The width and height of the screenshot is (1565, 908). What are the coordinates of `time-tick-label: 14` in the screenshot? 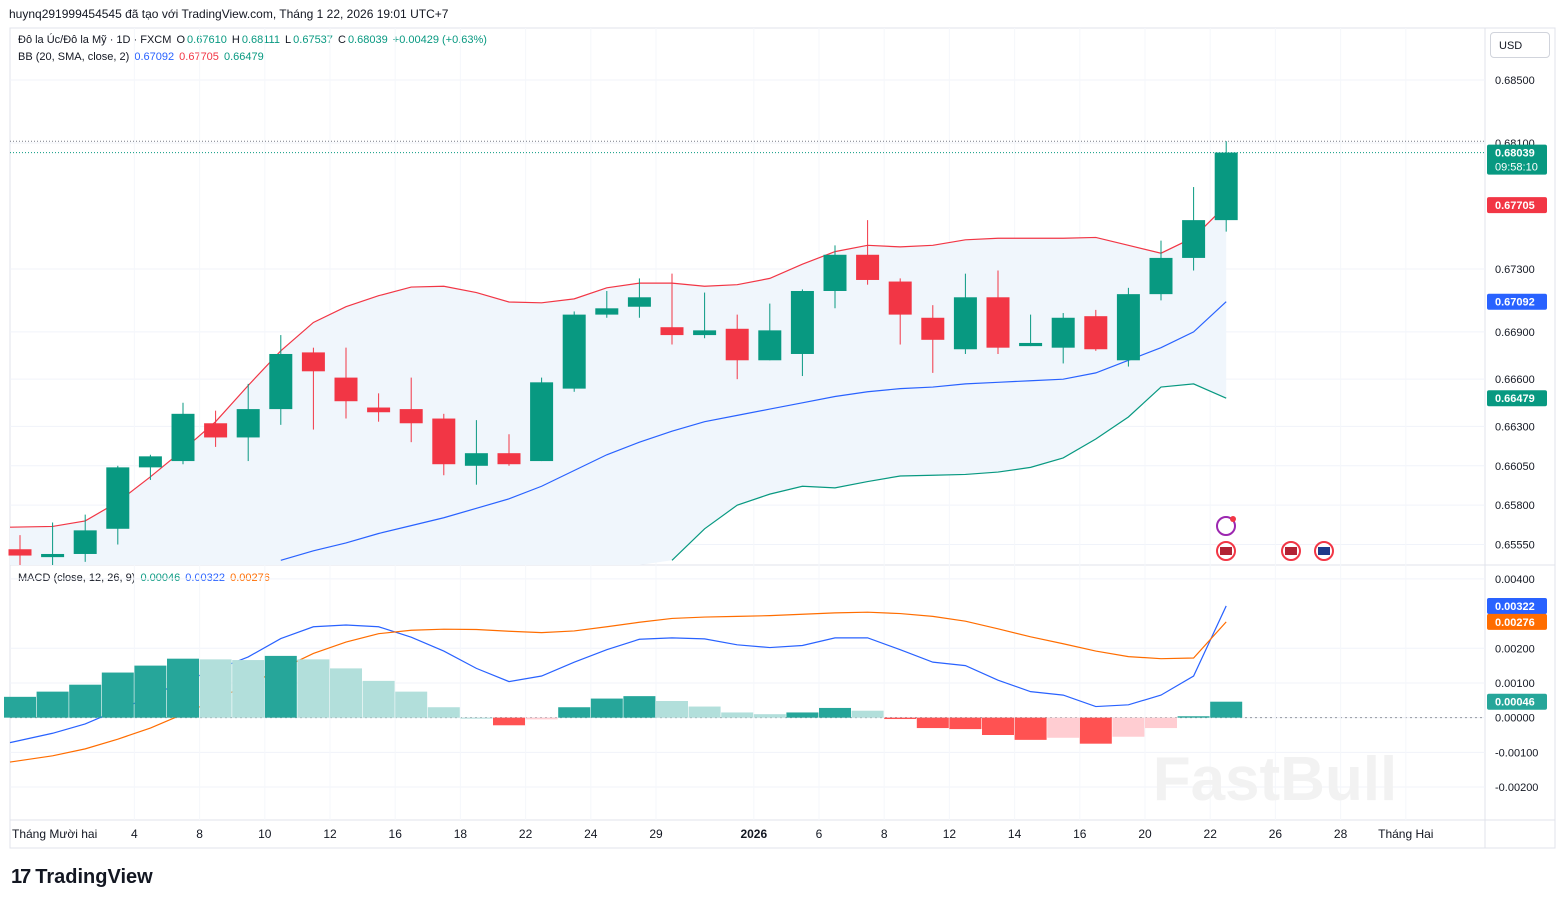 It's located at (1015, 834).